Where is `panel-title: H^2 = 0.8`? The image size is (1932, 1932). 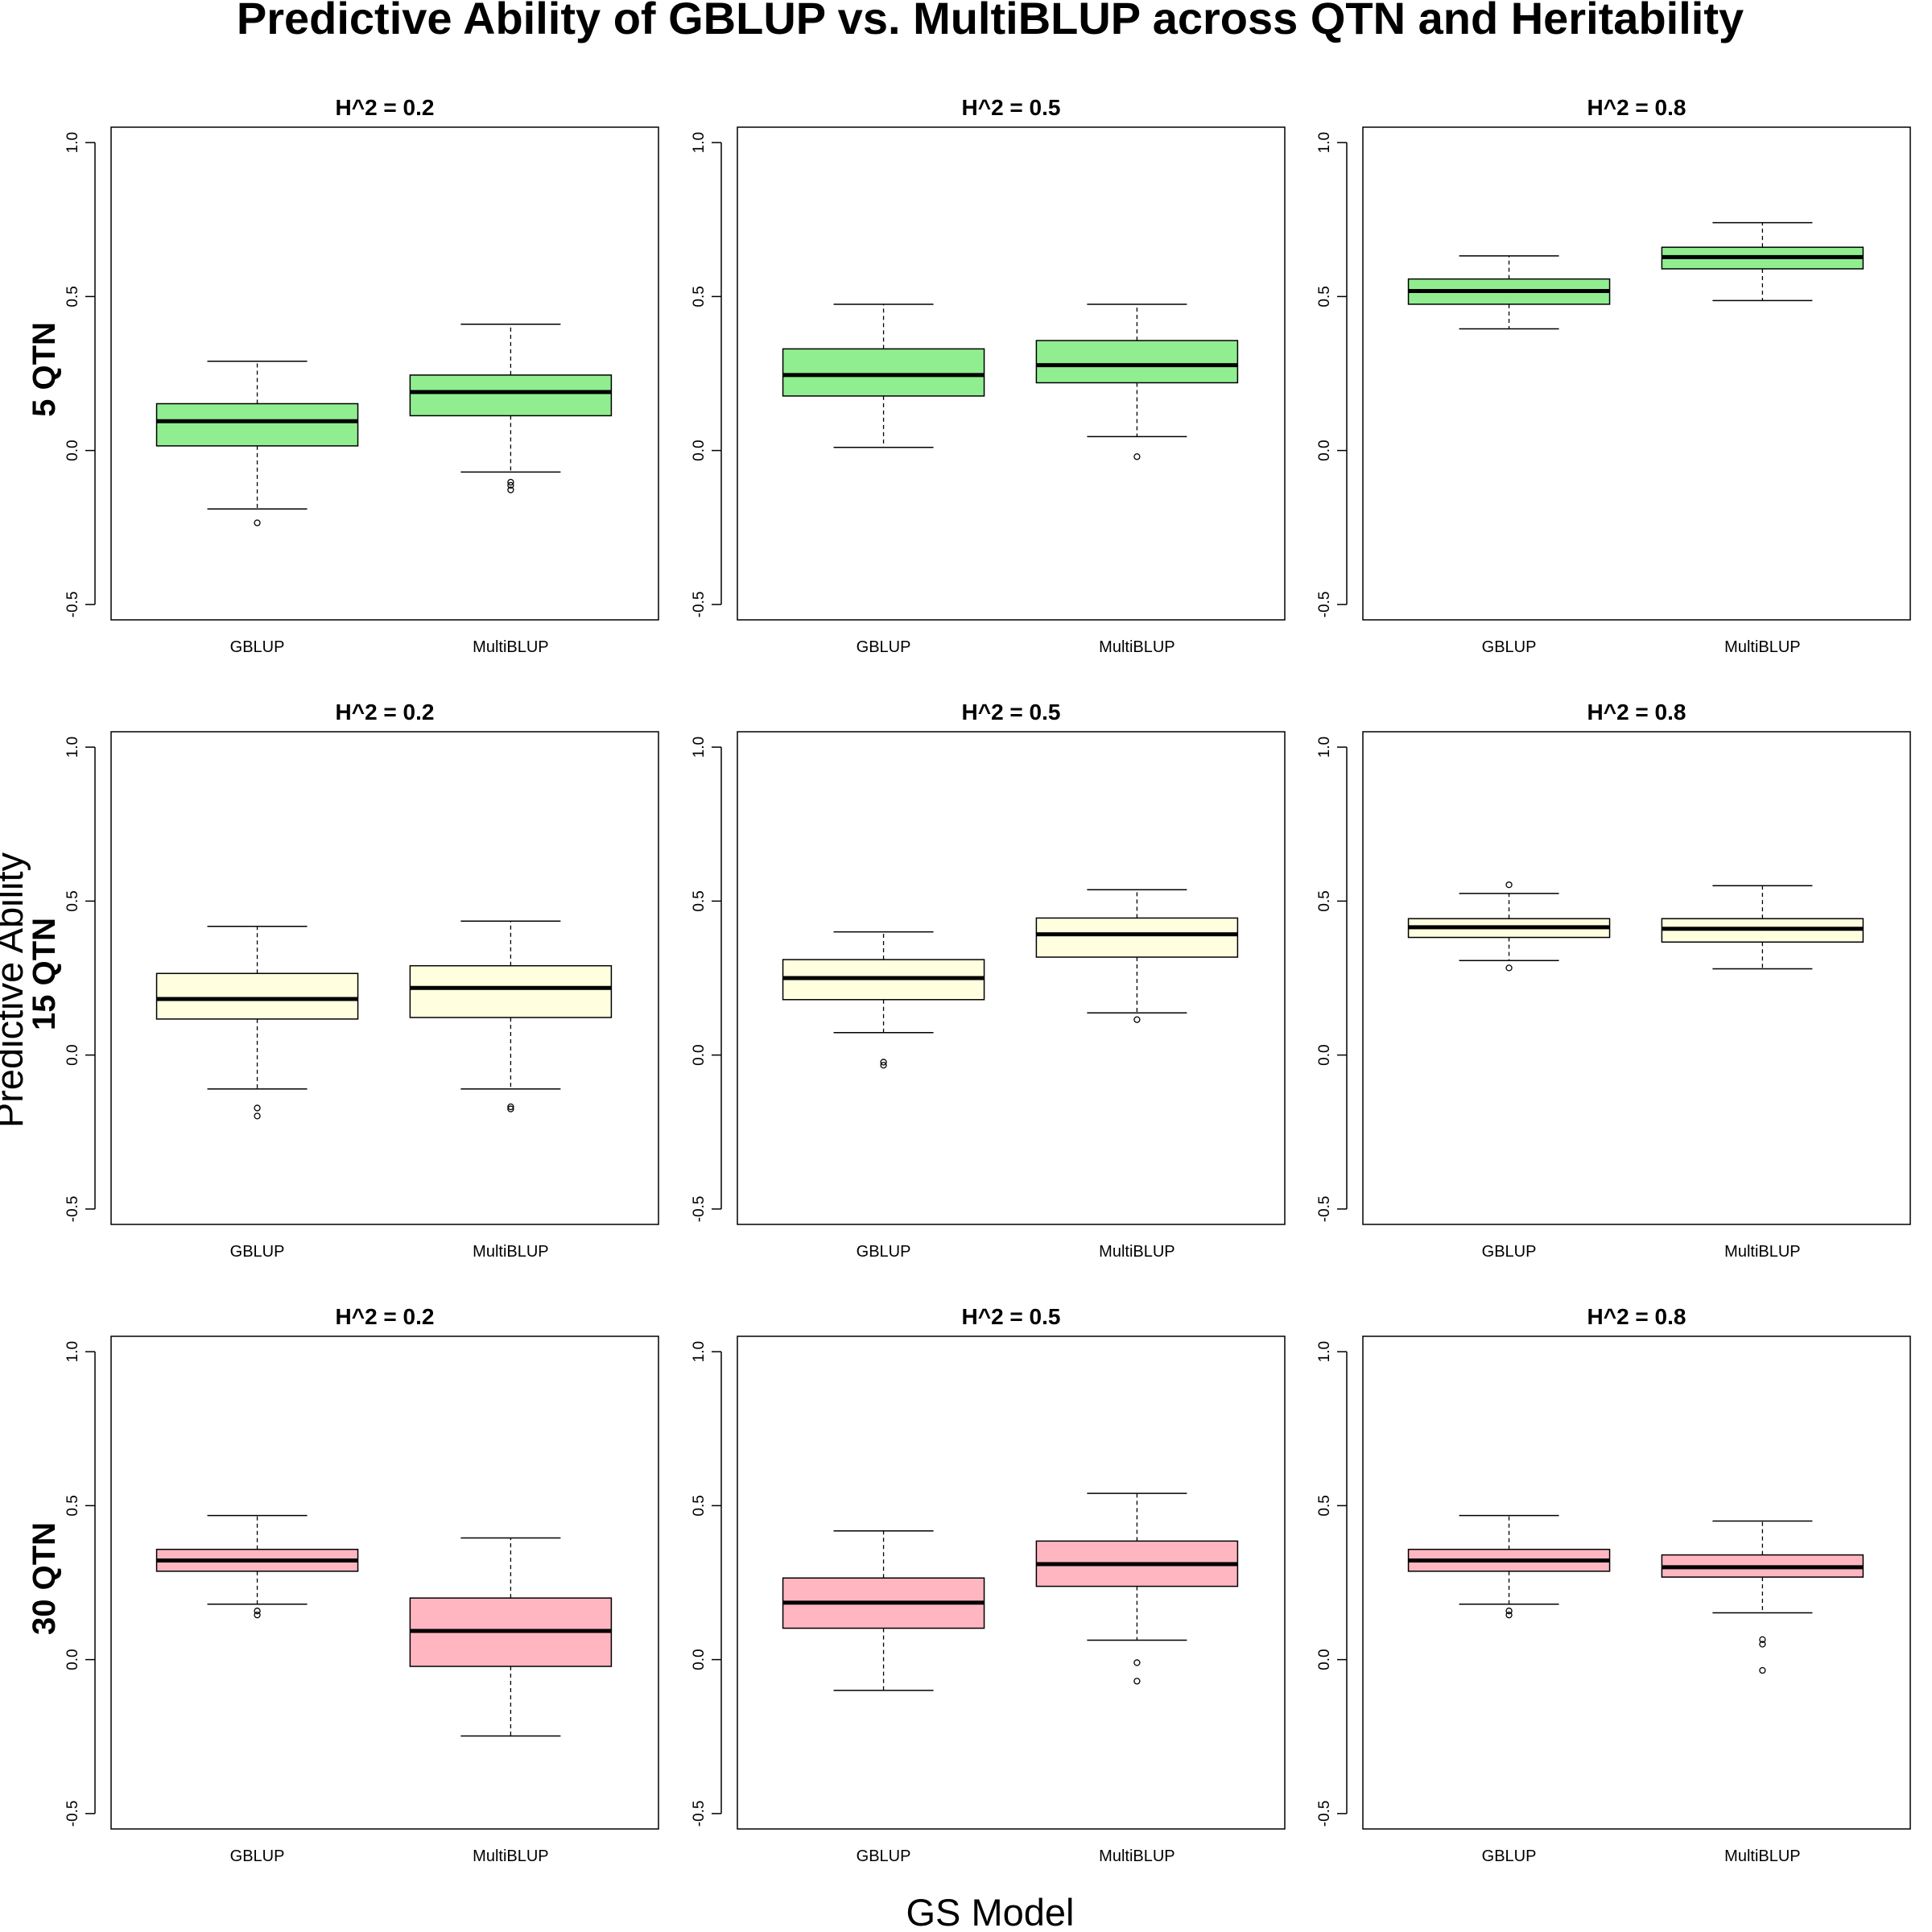 panel-title: H^2 = 0.8 is located at coordinates (1636, 712).